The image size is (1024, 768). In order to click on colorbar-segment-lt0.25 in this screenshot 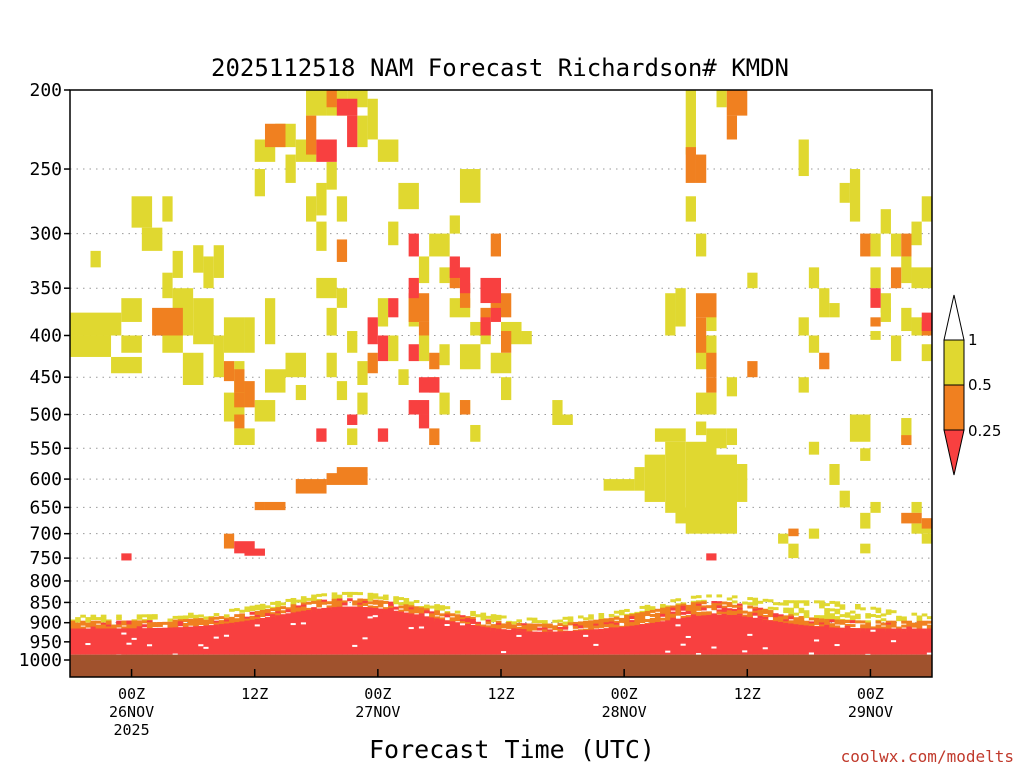, I will do `click(954, 452)`.